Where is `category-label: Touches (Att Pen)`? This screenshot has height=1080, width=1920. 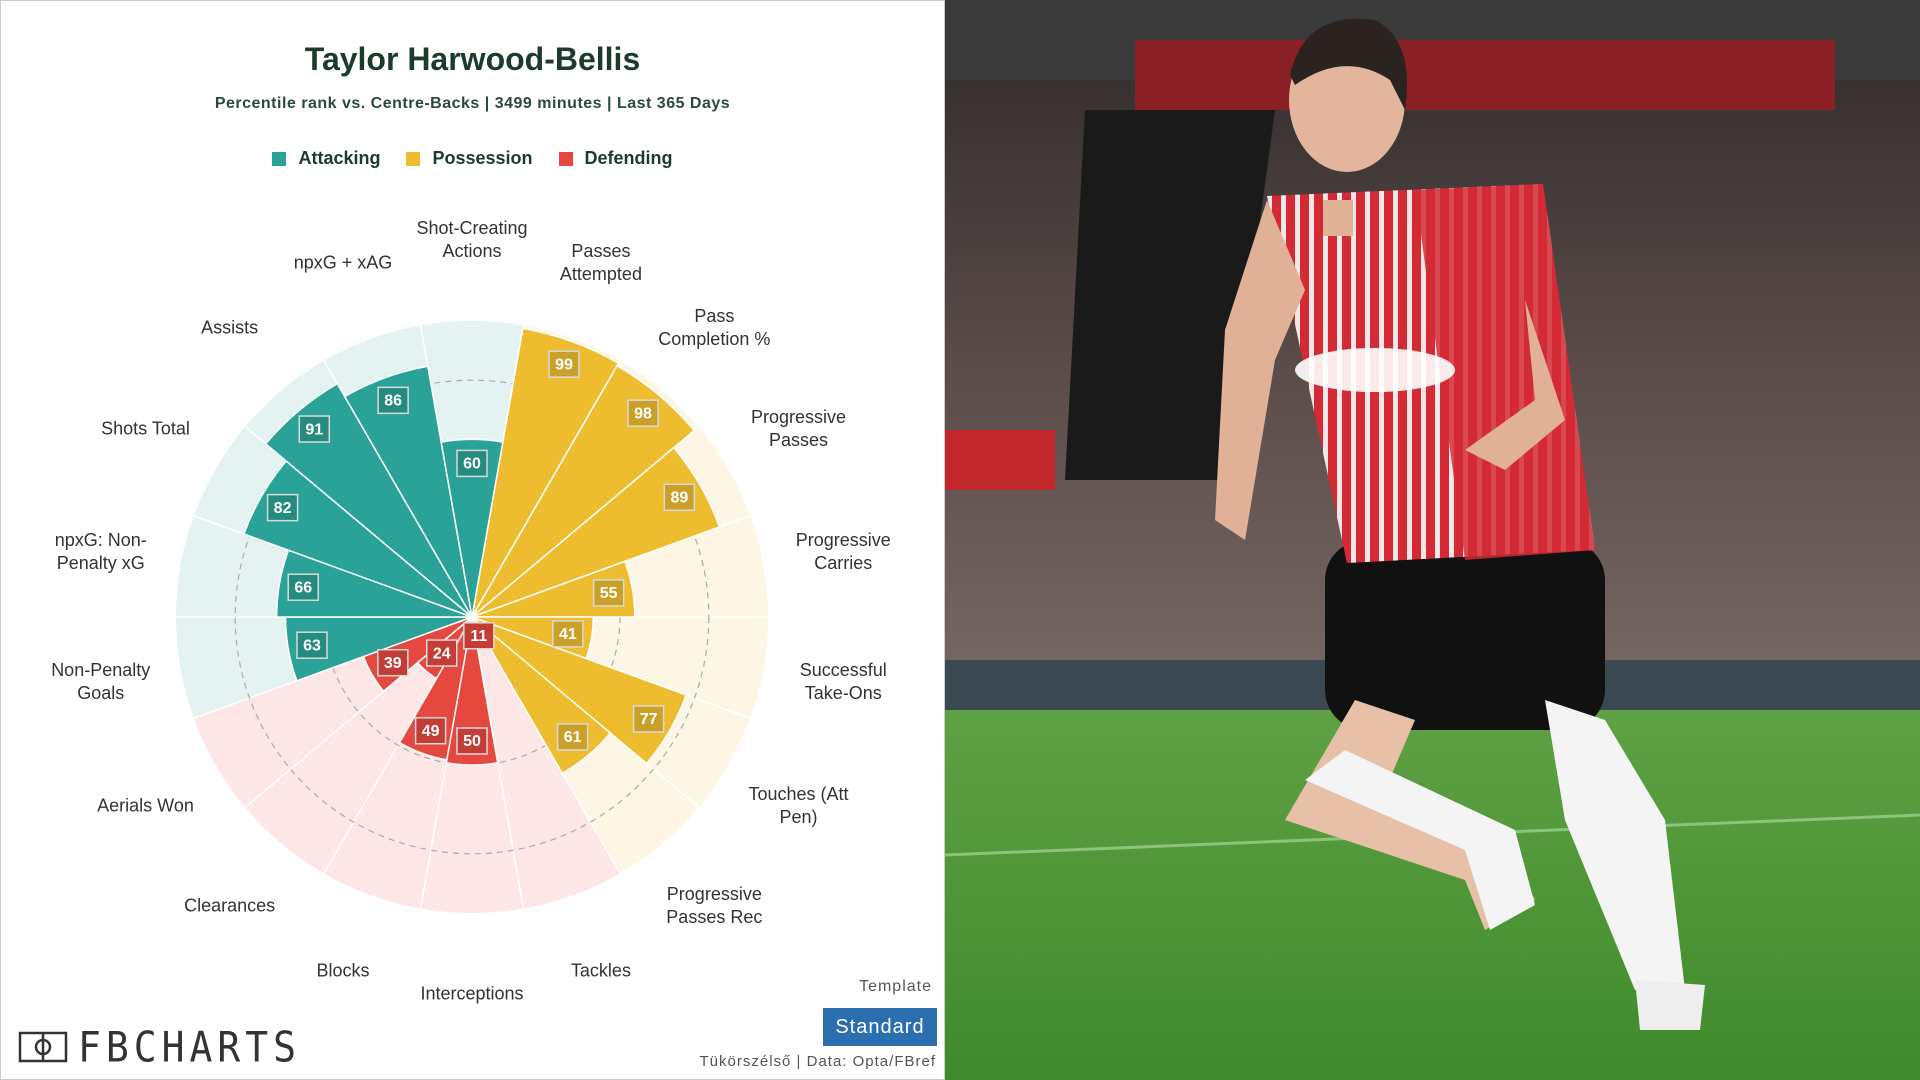
category-label: Touches (Att Pen) is located at coordinates (798, 805).